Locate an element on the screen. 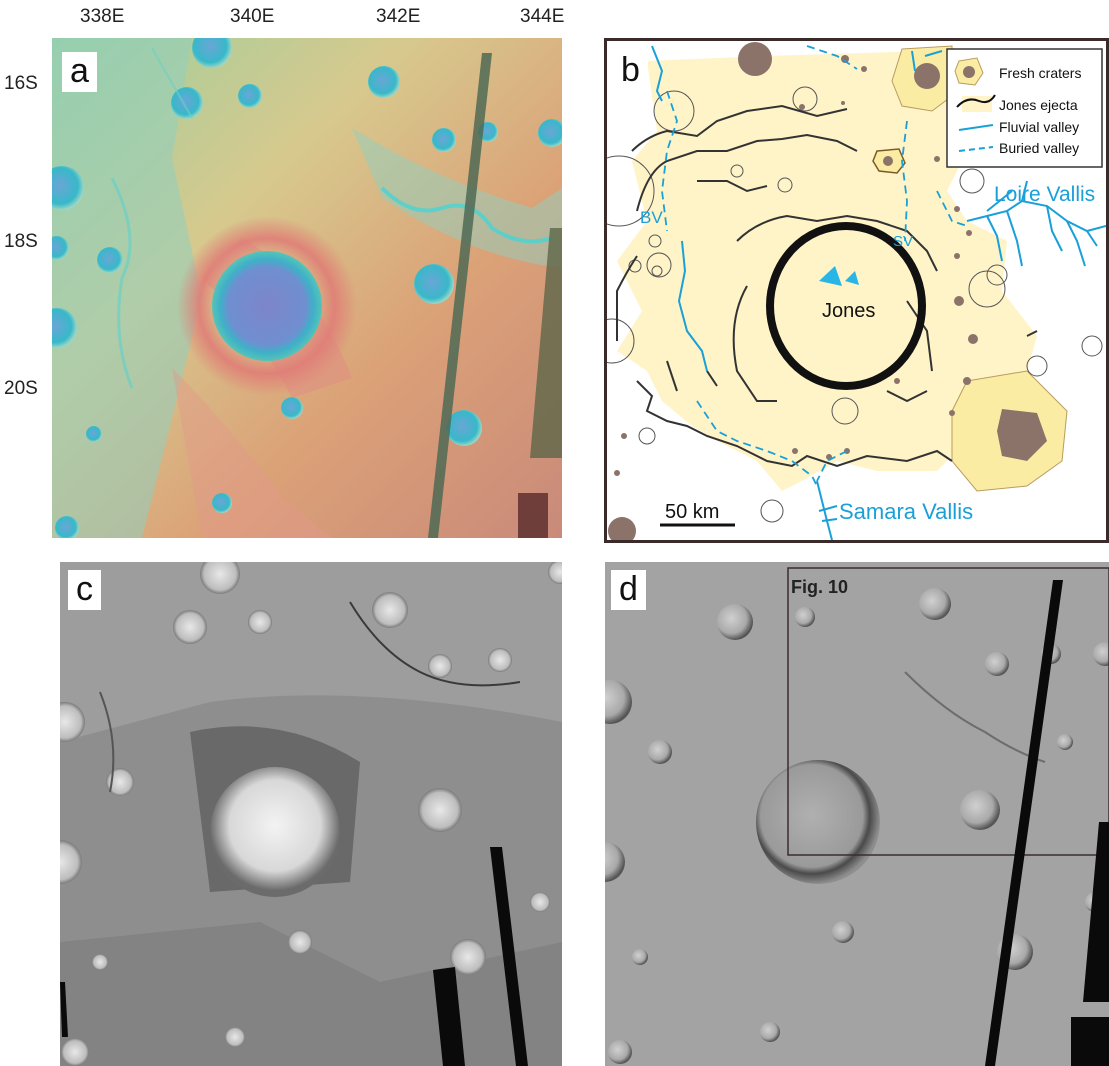 The height and width of the screenshot is (1066, 1109). fig10-outline-box is located at coordinates (948, 711).